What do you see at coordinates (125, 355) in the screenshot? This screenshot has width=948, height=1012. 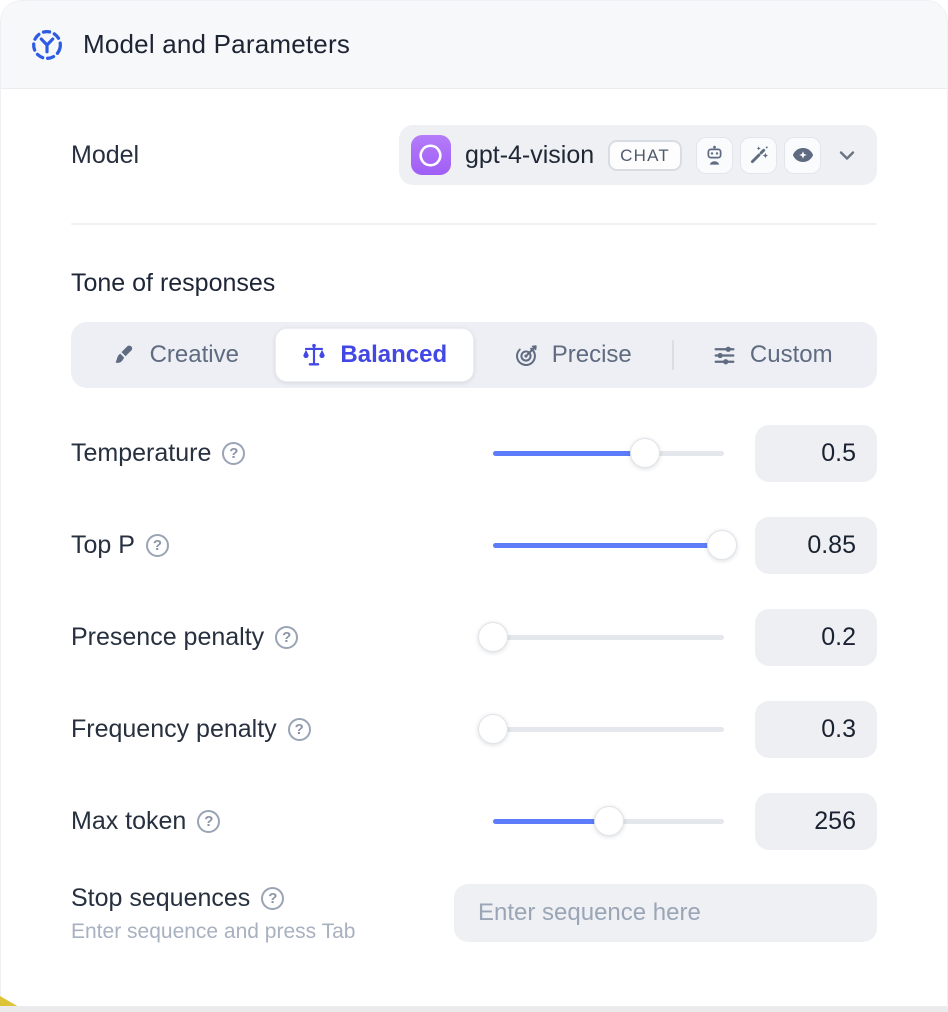 I see `paintbrush-icon` at bounding box center [125, 355].